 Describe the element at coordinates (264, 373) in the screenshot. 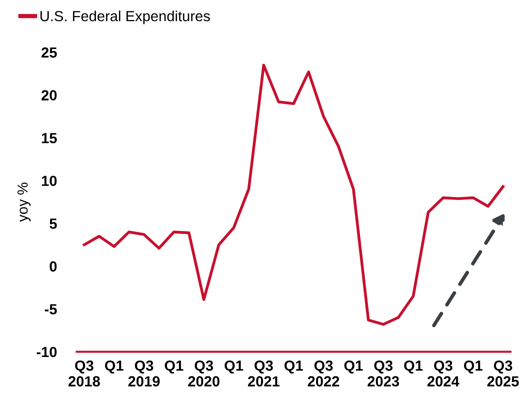

I see `x-tick-label: Q3 2021` at that location.